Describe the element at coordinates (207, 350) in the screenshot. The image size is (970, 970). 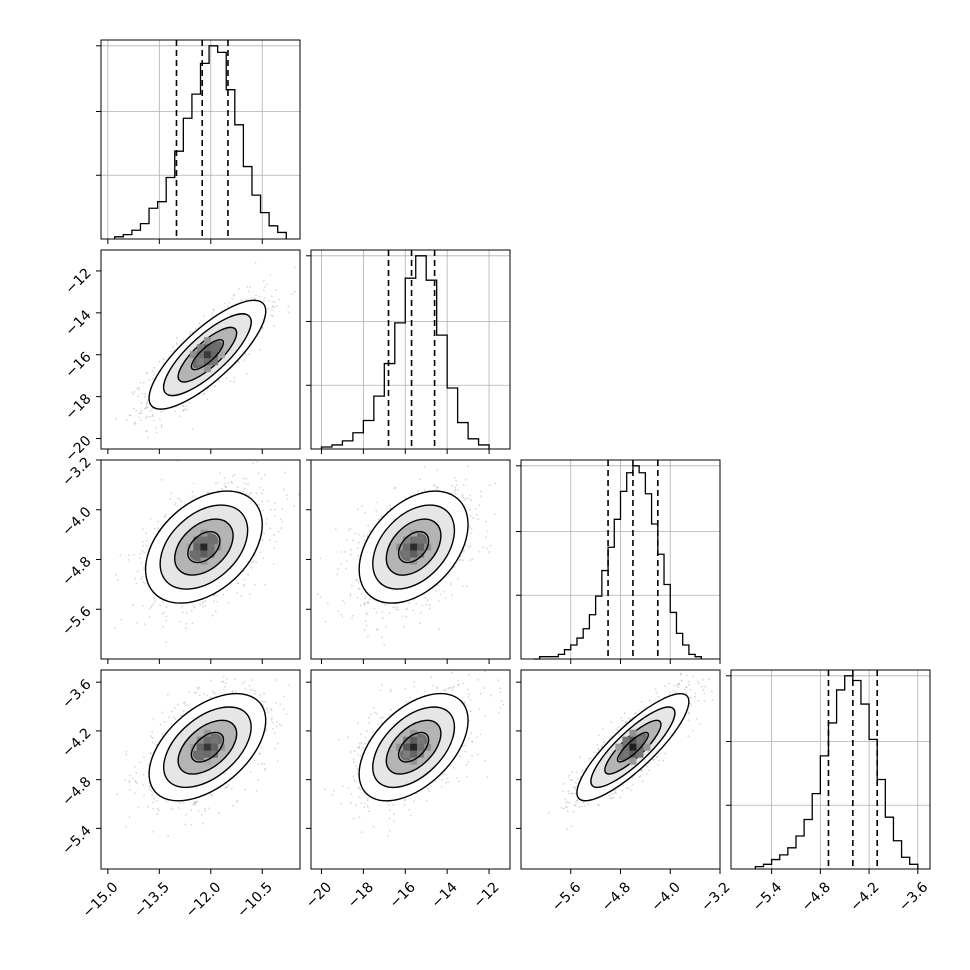
I see `panel-contents` at that location.